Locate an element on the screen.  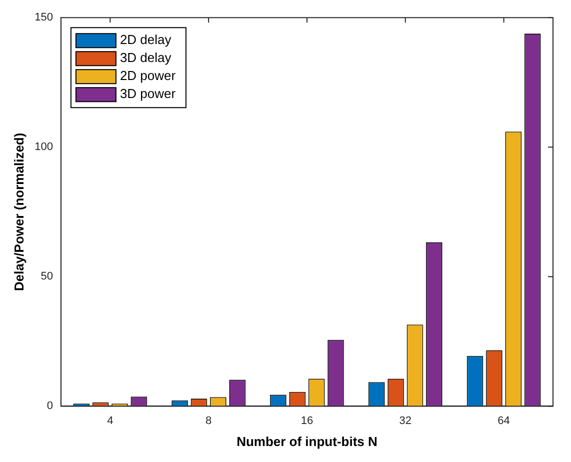
y-axis-title: Delay/Power (normalized) is located at coordinates (18, 212).